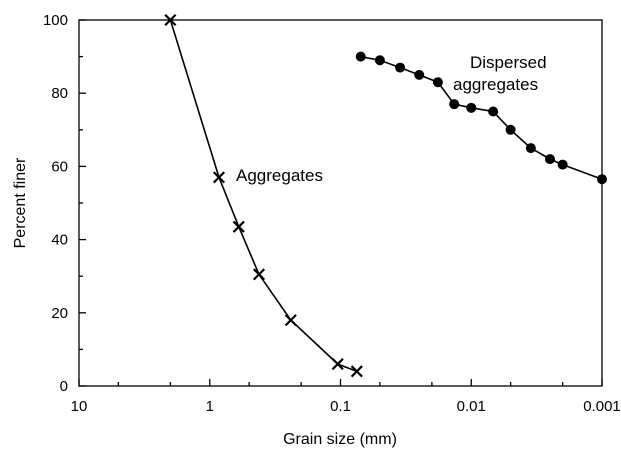 The width and height of the screenshot is (621, 449). What do you see at coordinates (20, 202) in the screenshot?
I see `y-axis-label: Percent finer` at bounding box center [20, 202].